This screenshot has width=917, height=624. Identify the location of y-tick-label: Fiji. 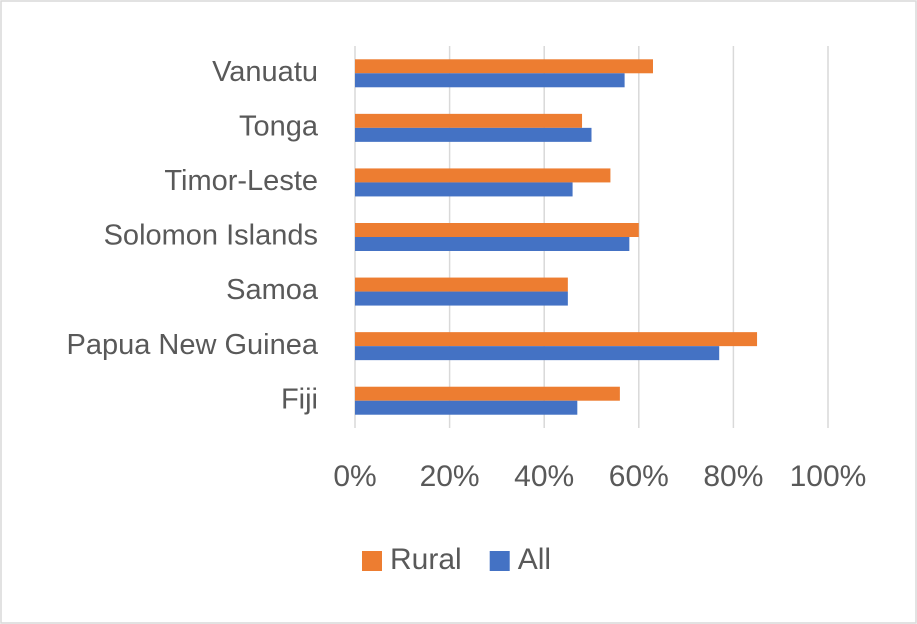
(299, 399).